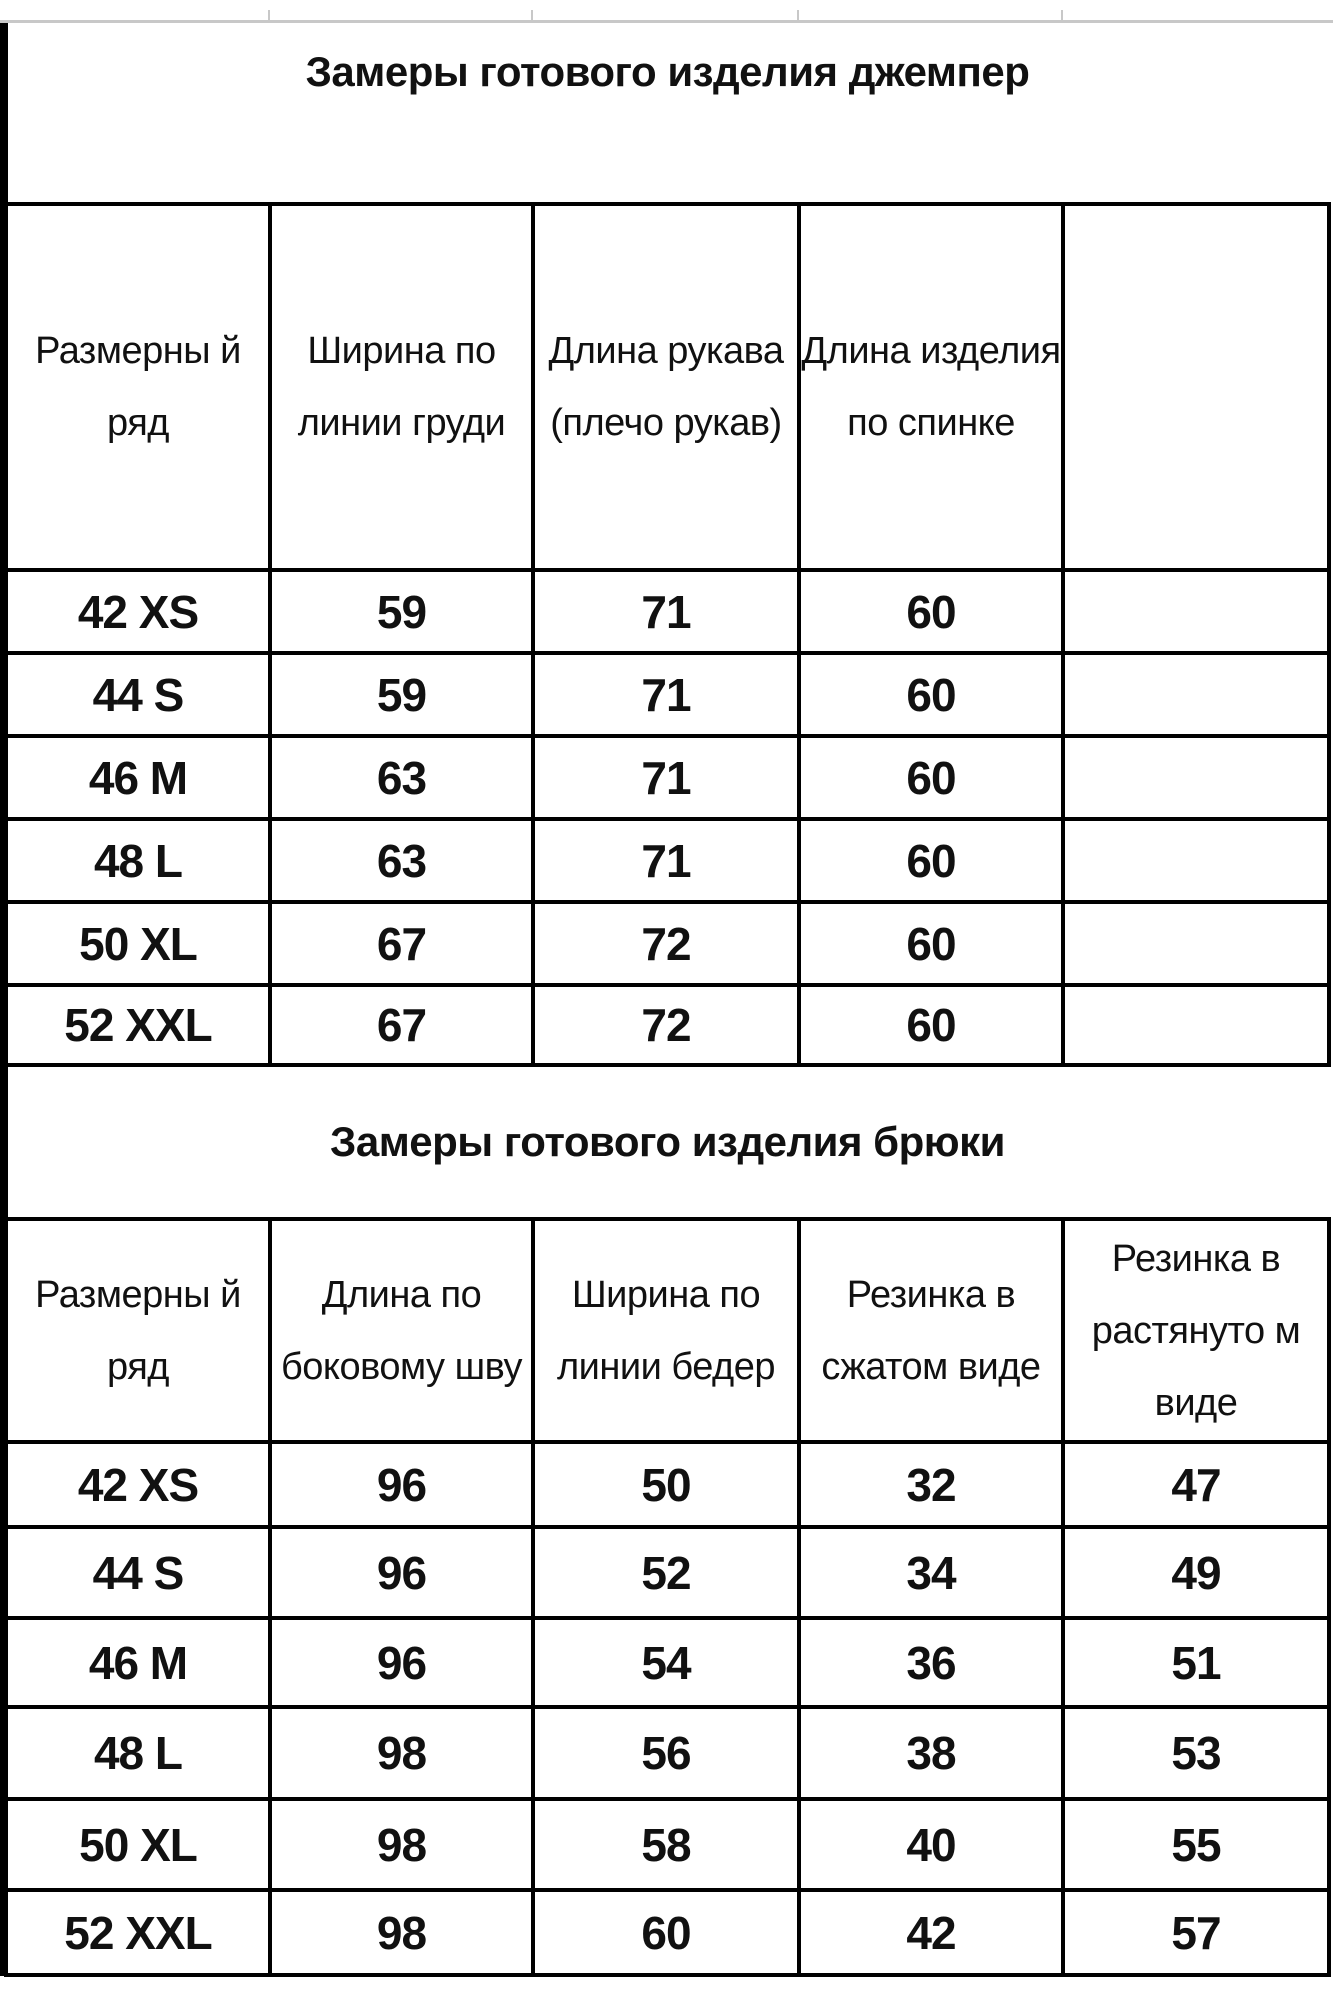 Image resolution: width=1333 pixels, height=2000 pixels. I want to click on measurement-cell: 58, so click(666, 1844).